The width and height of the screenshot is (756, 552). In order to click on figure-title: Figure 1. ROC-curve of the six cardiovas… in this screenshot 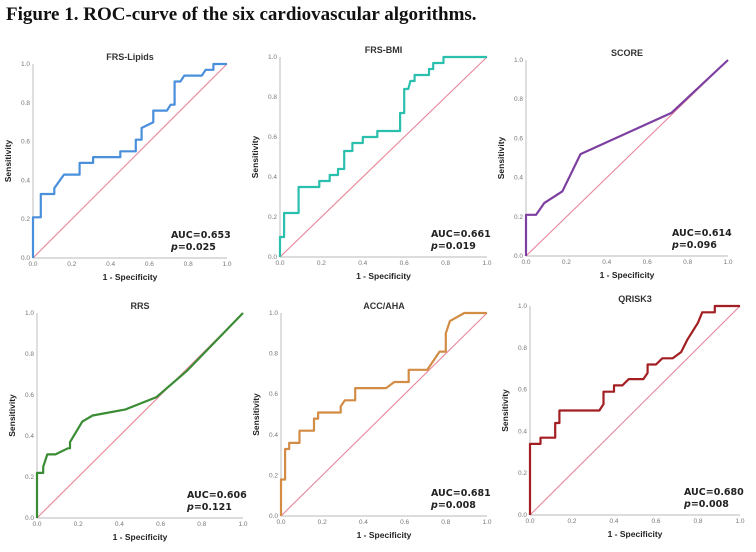, I will do `click(241, 14)`.